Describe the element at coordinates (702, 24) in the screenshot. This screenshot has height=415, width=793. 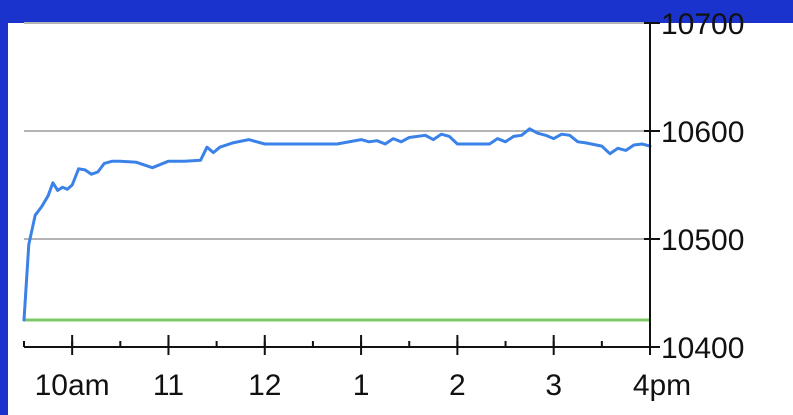
I see `y-tick-label: 10700` at that location.